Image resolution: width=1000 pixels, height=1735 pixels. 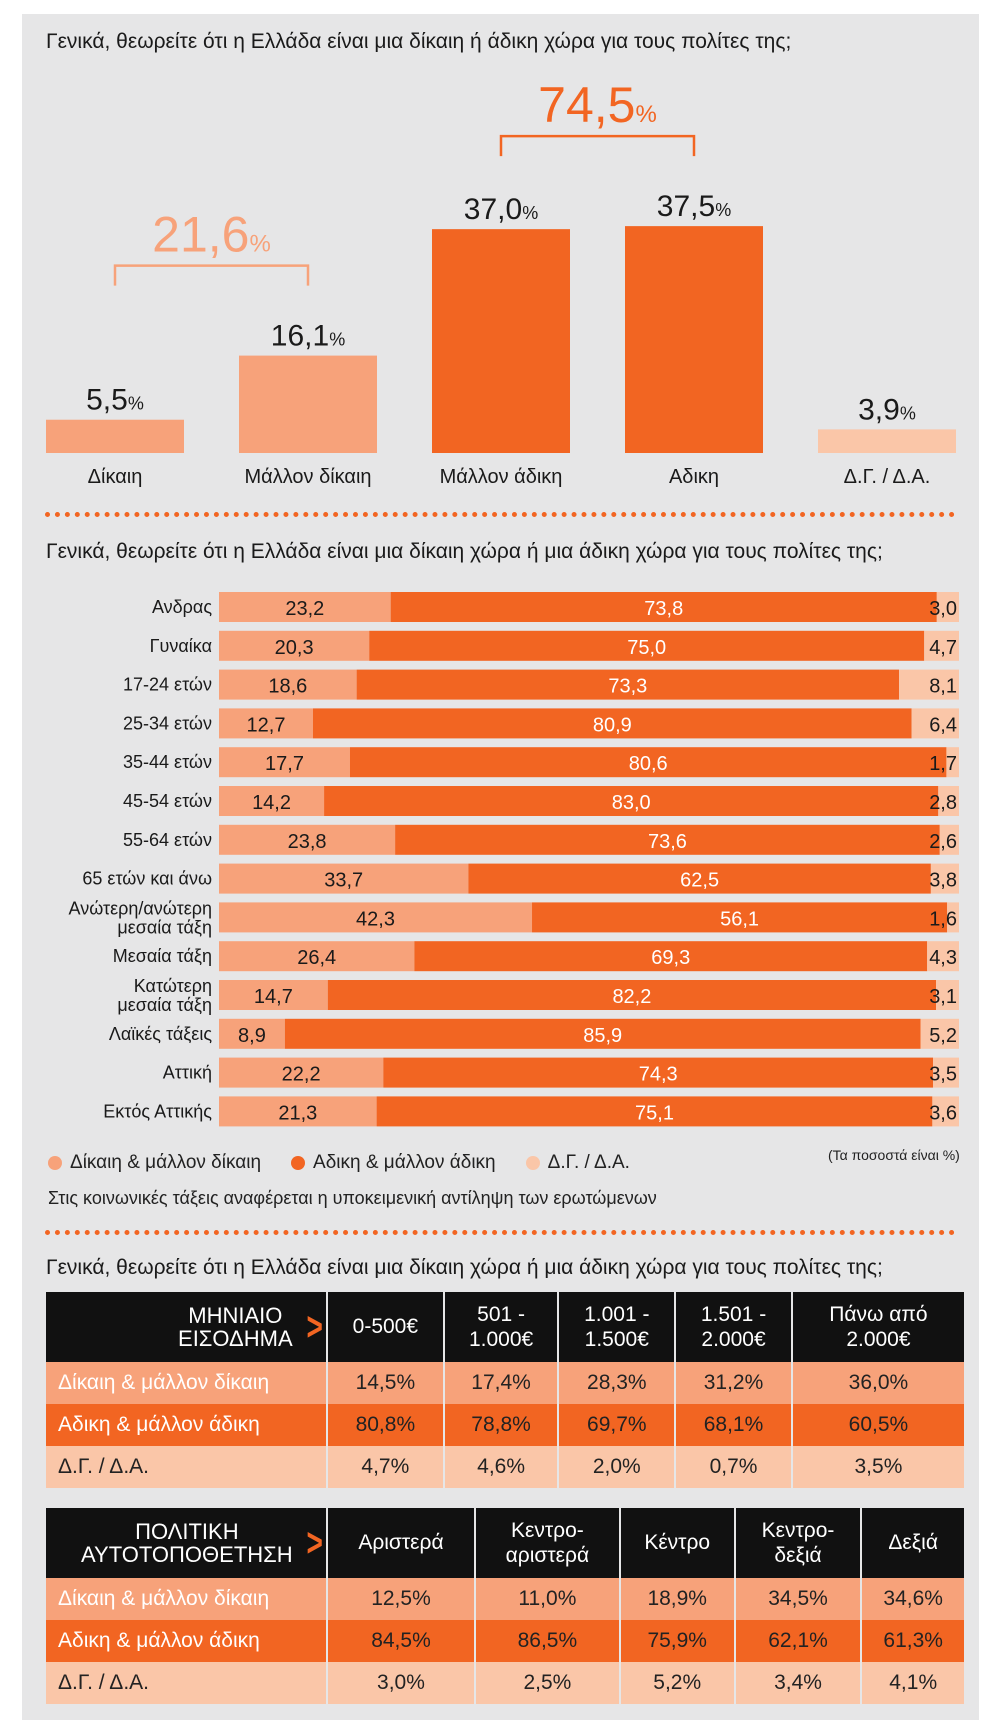 I want to click on segment-value-label: 26,4, so click(x=316, y=958).